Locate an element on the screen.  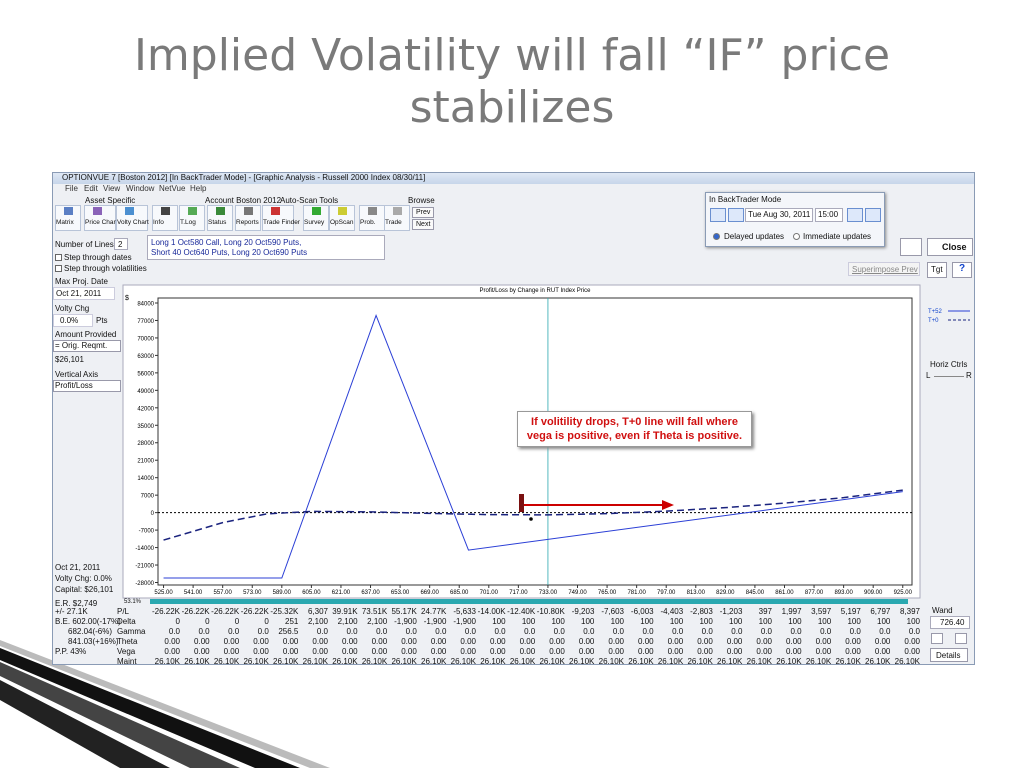
tgt-label: Tgt is located at coordinates (937, 269).